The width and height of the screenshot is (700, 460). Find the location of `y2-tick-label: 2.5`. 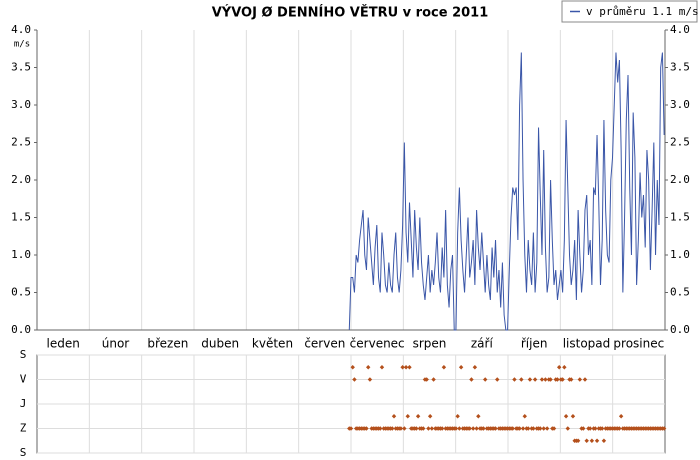

y2-tick-label: 2.5 is located at coordinates (680, 142).